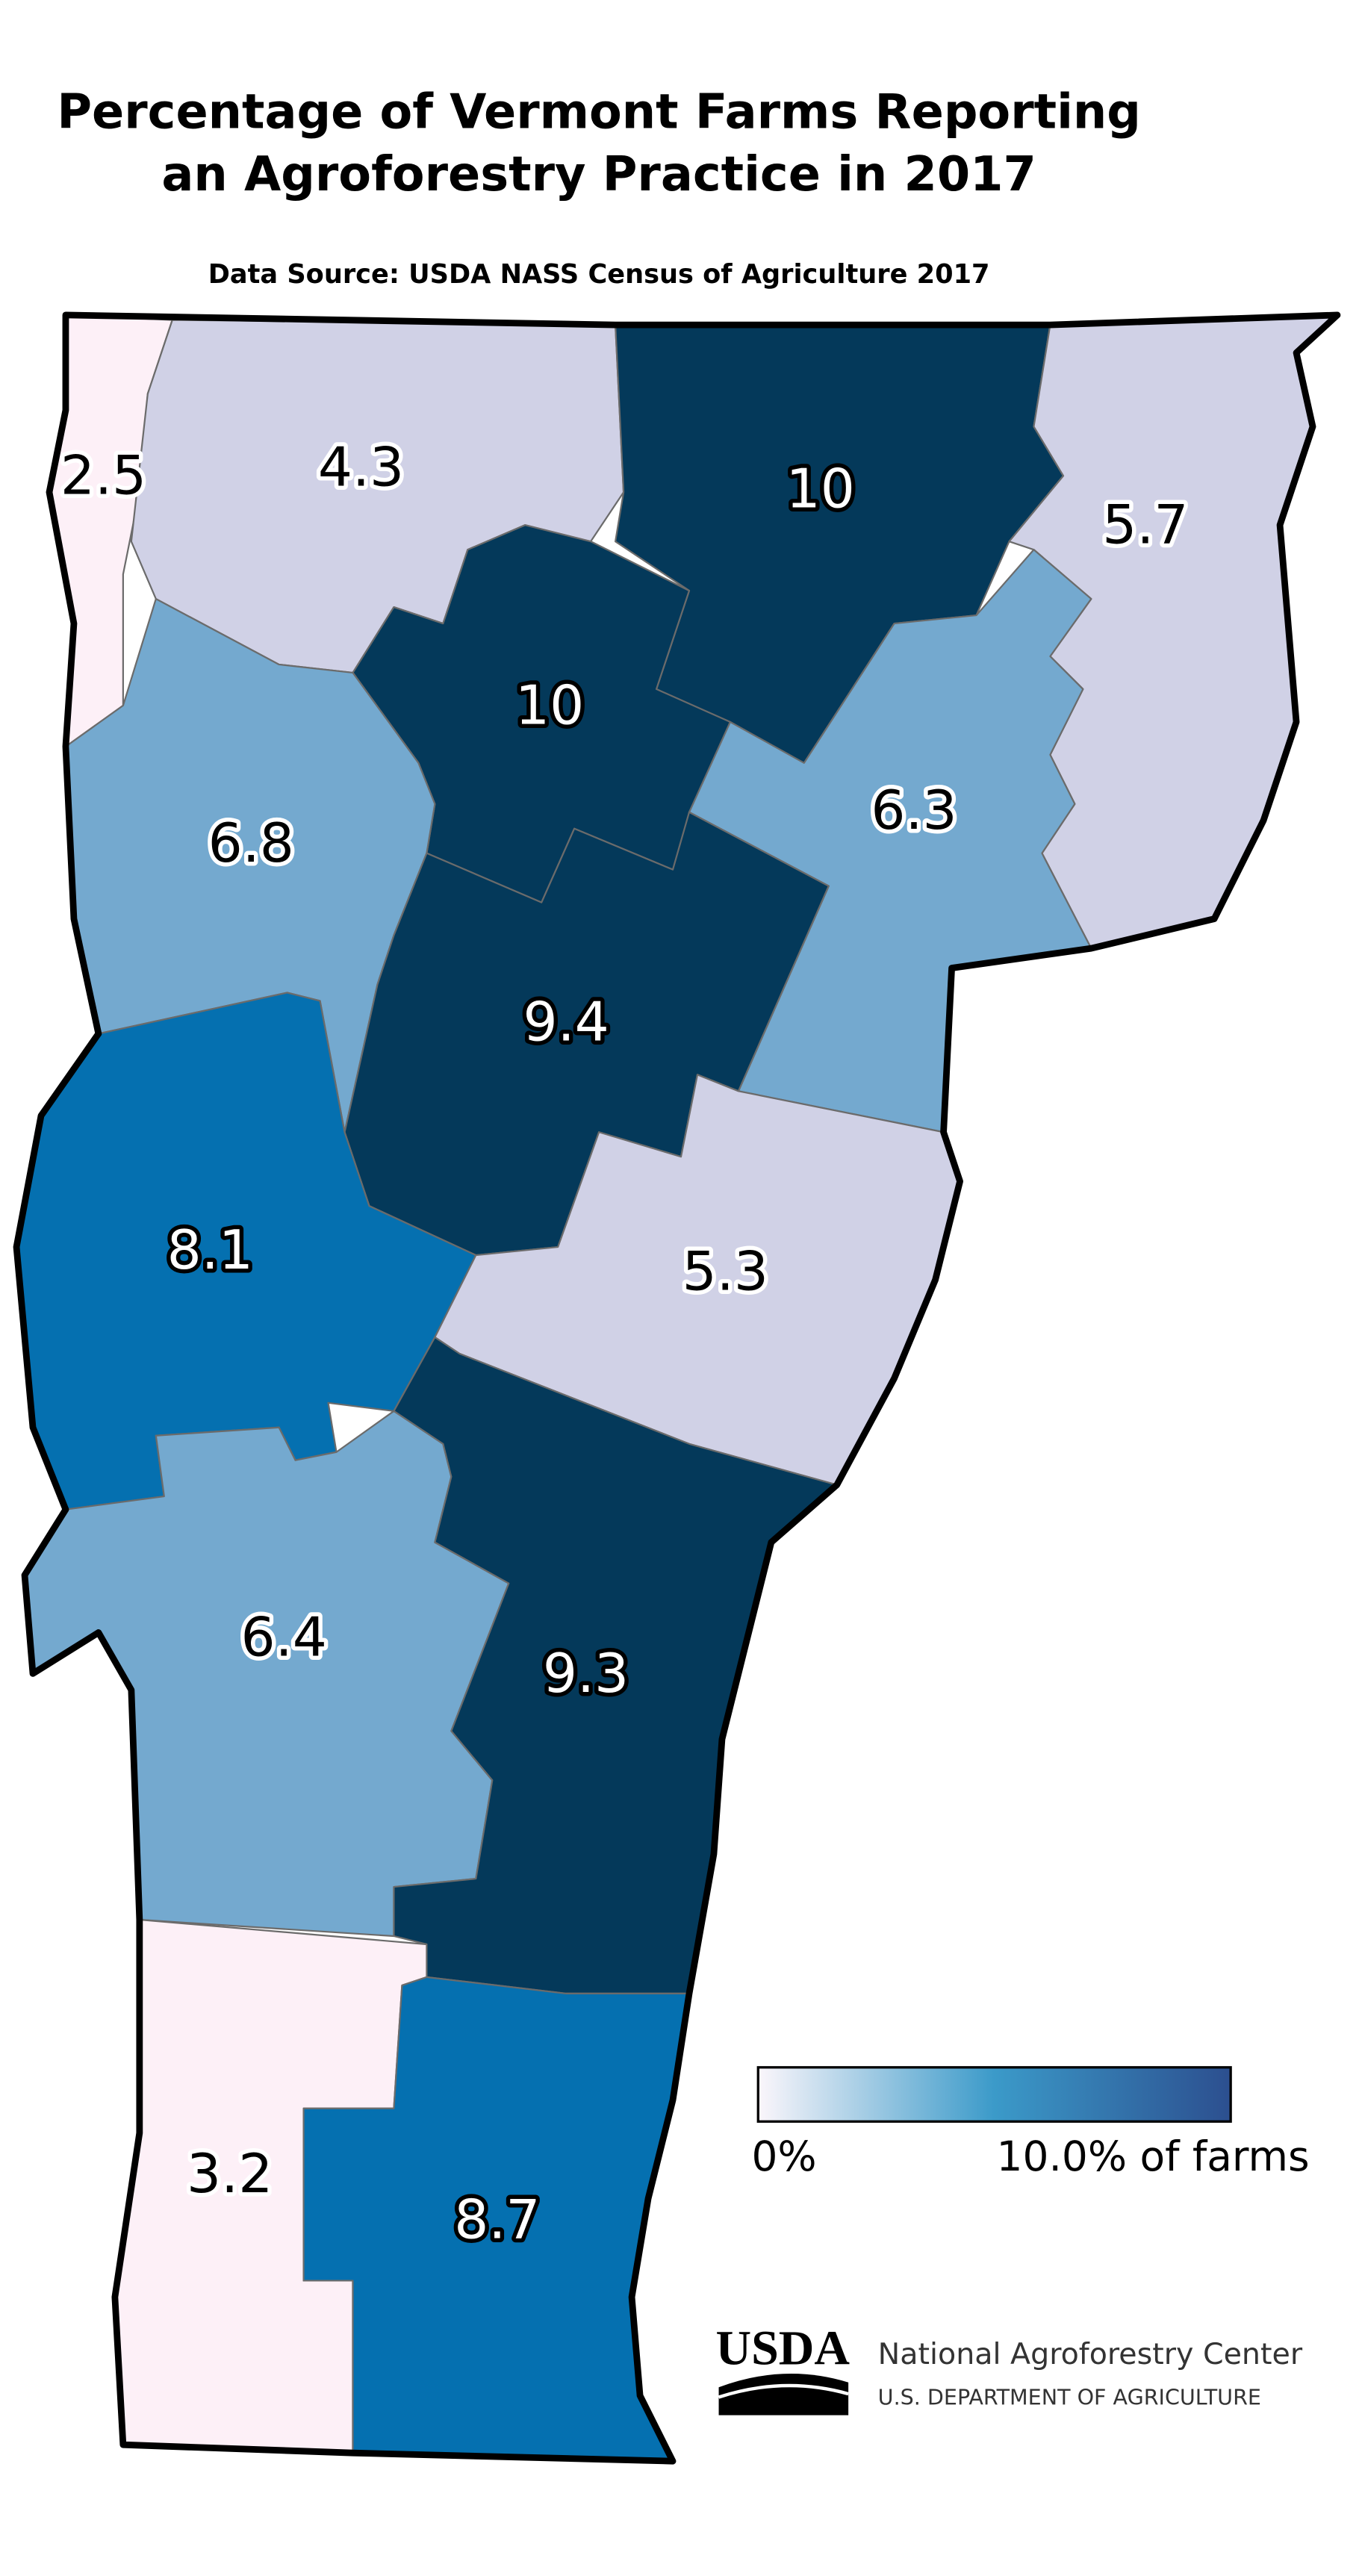 This screenshot has height=2576, width=1362. What do you see at coordinates (1069, 2397) in the screenshot?
I see `dept-name: U.S. DEPARTMENT OF AGRICULTURE` at bounding box center [1069, 2397].